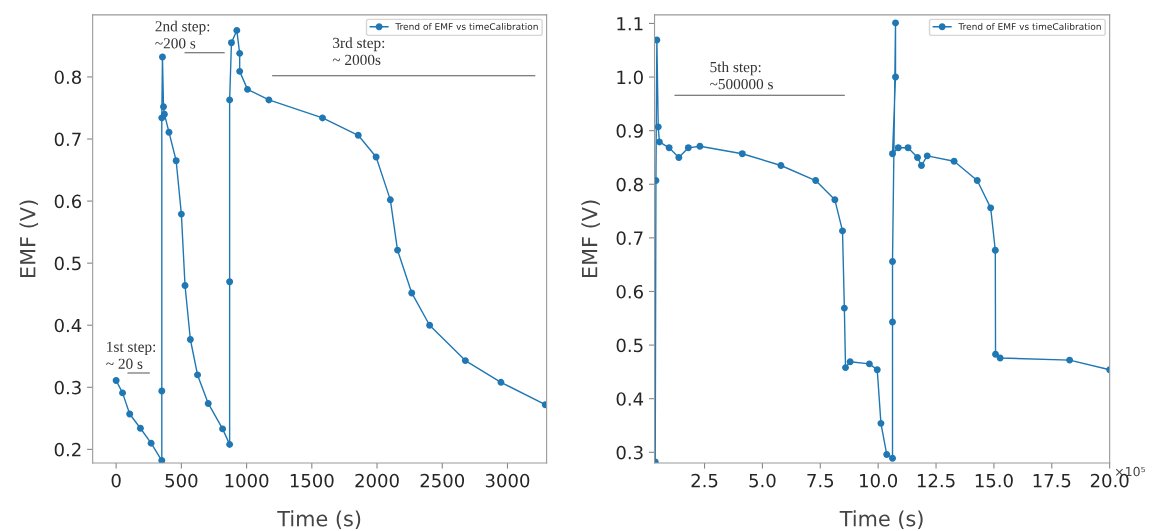 Image resolution: width=1173 pixels, height=531 pixels. I want to click on x-tick-label: 500, so click(181, 480).